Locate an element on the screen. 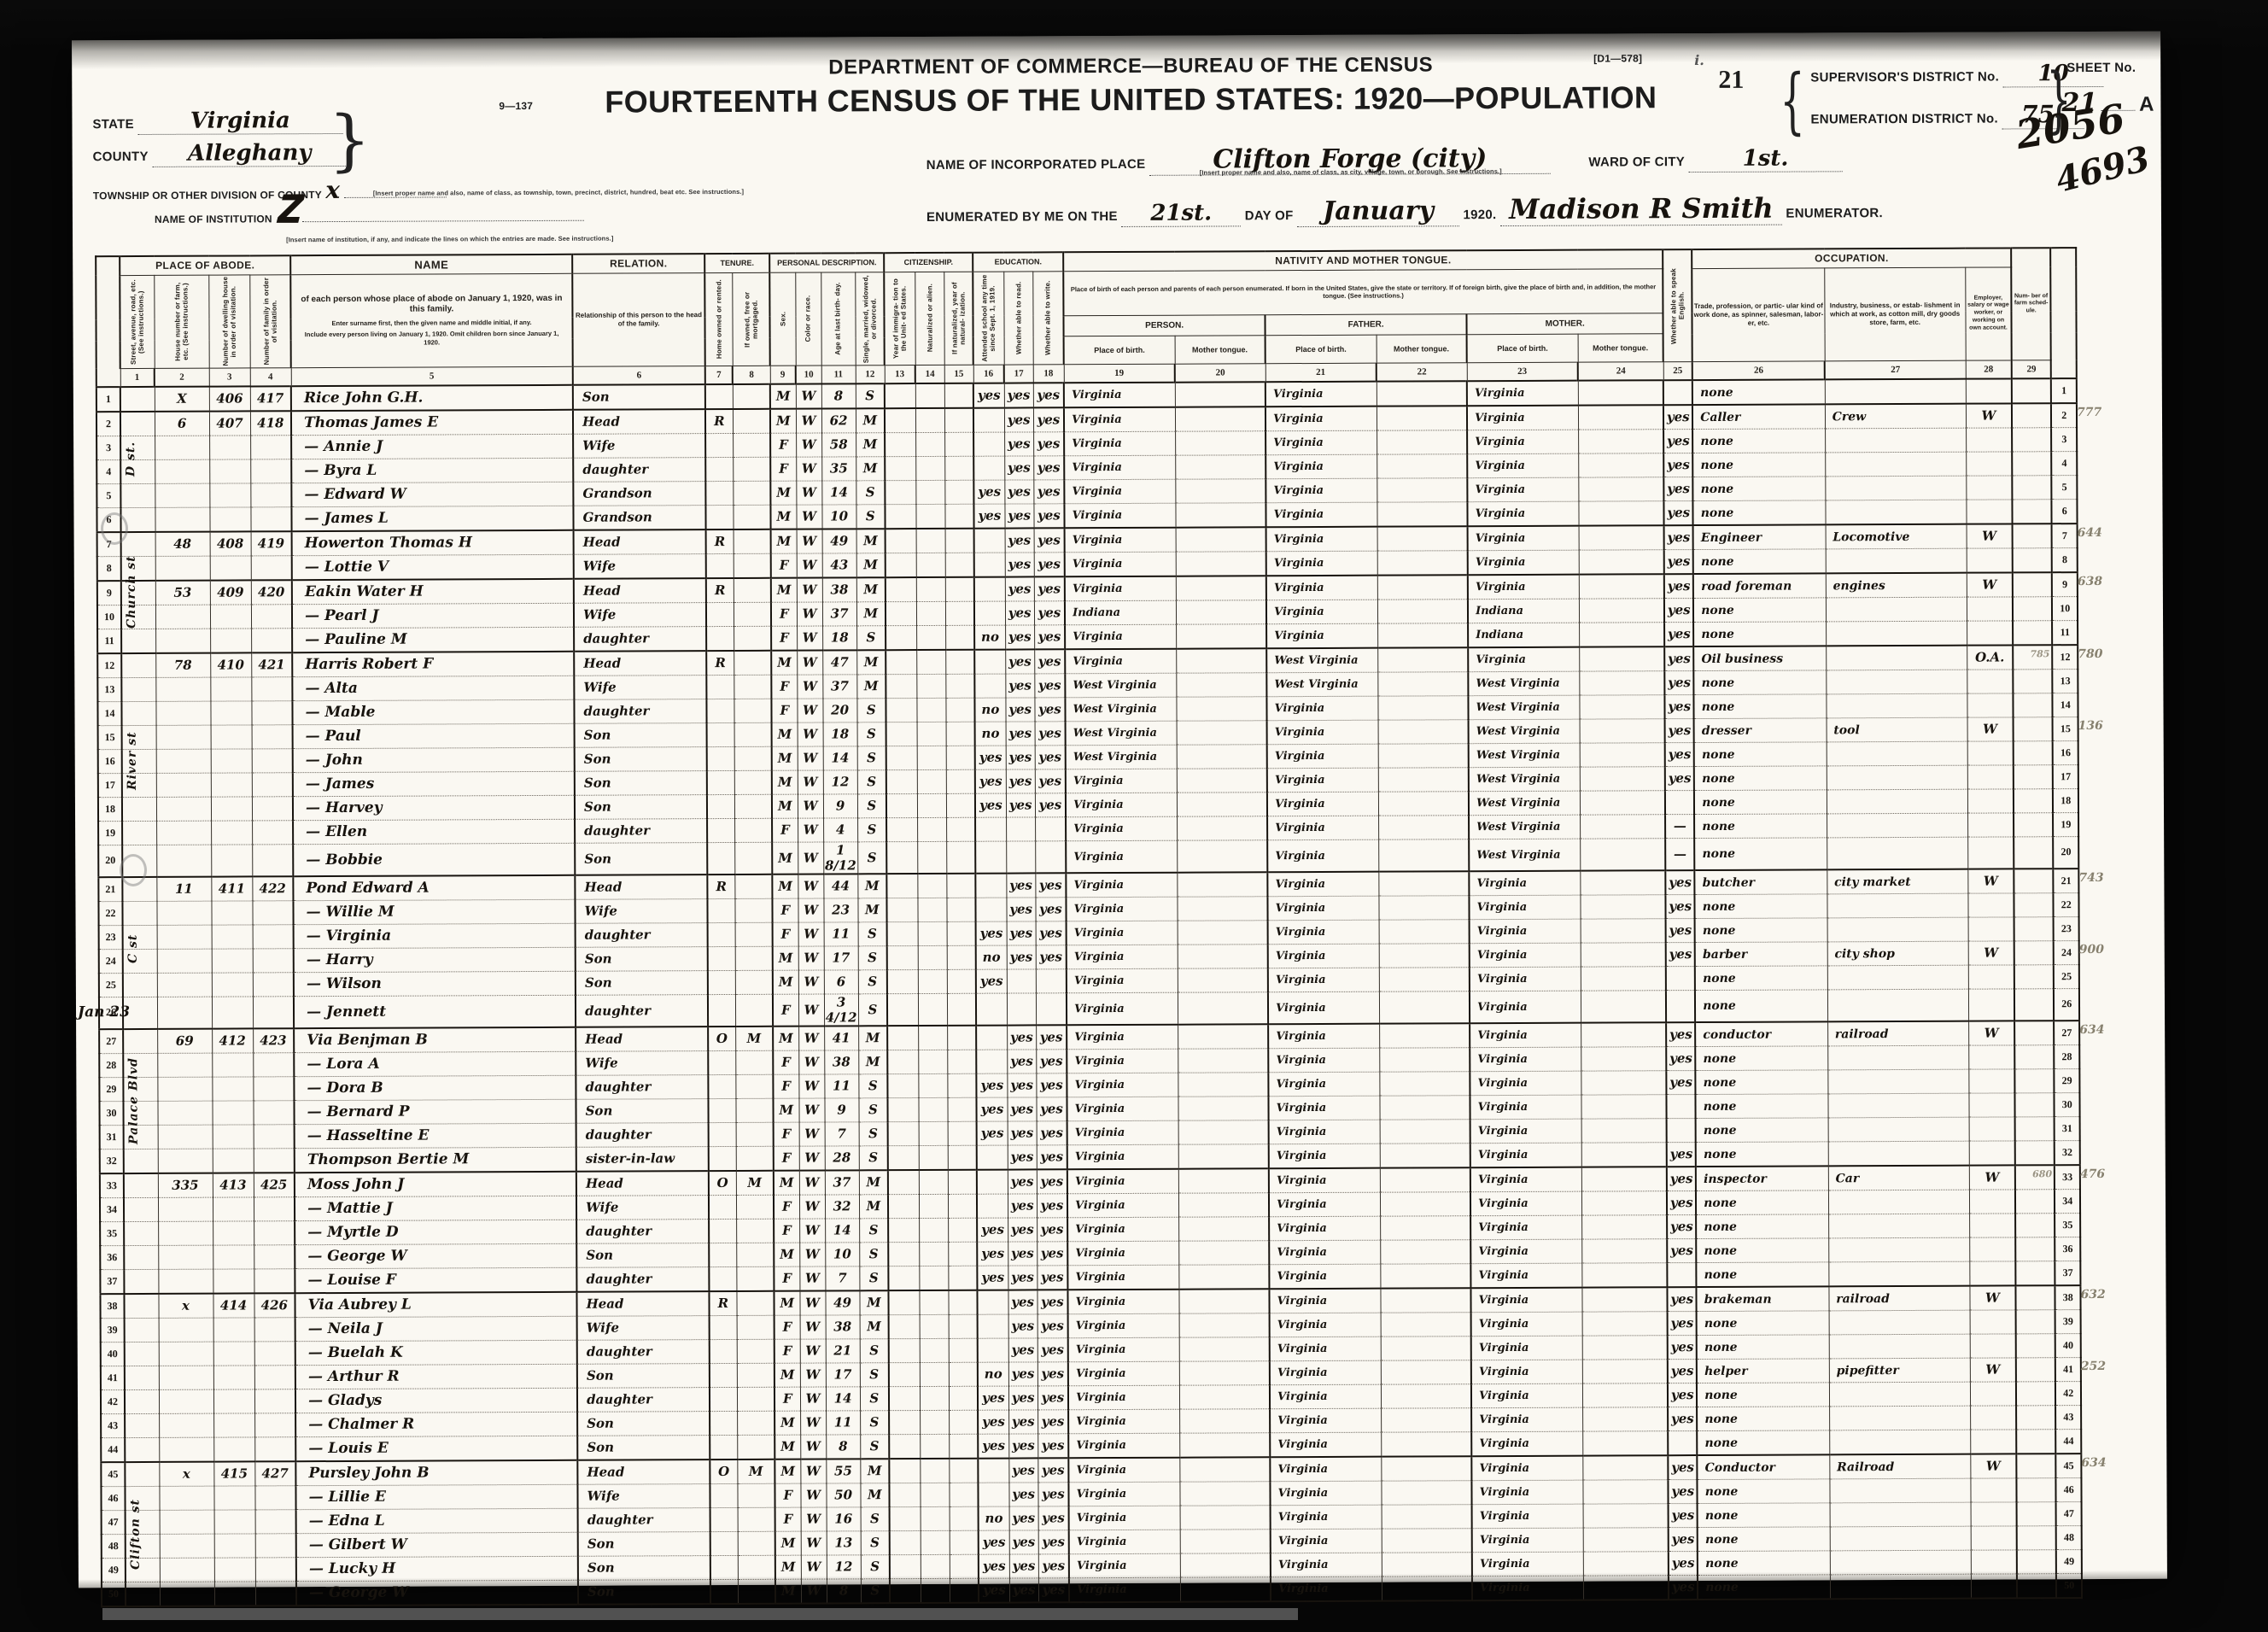 The height and width of the screenshot is (1632, 2268). mother-pob-header: Place of birth. is located at coordinates (1522, 348).